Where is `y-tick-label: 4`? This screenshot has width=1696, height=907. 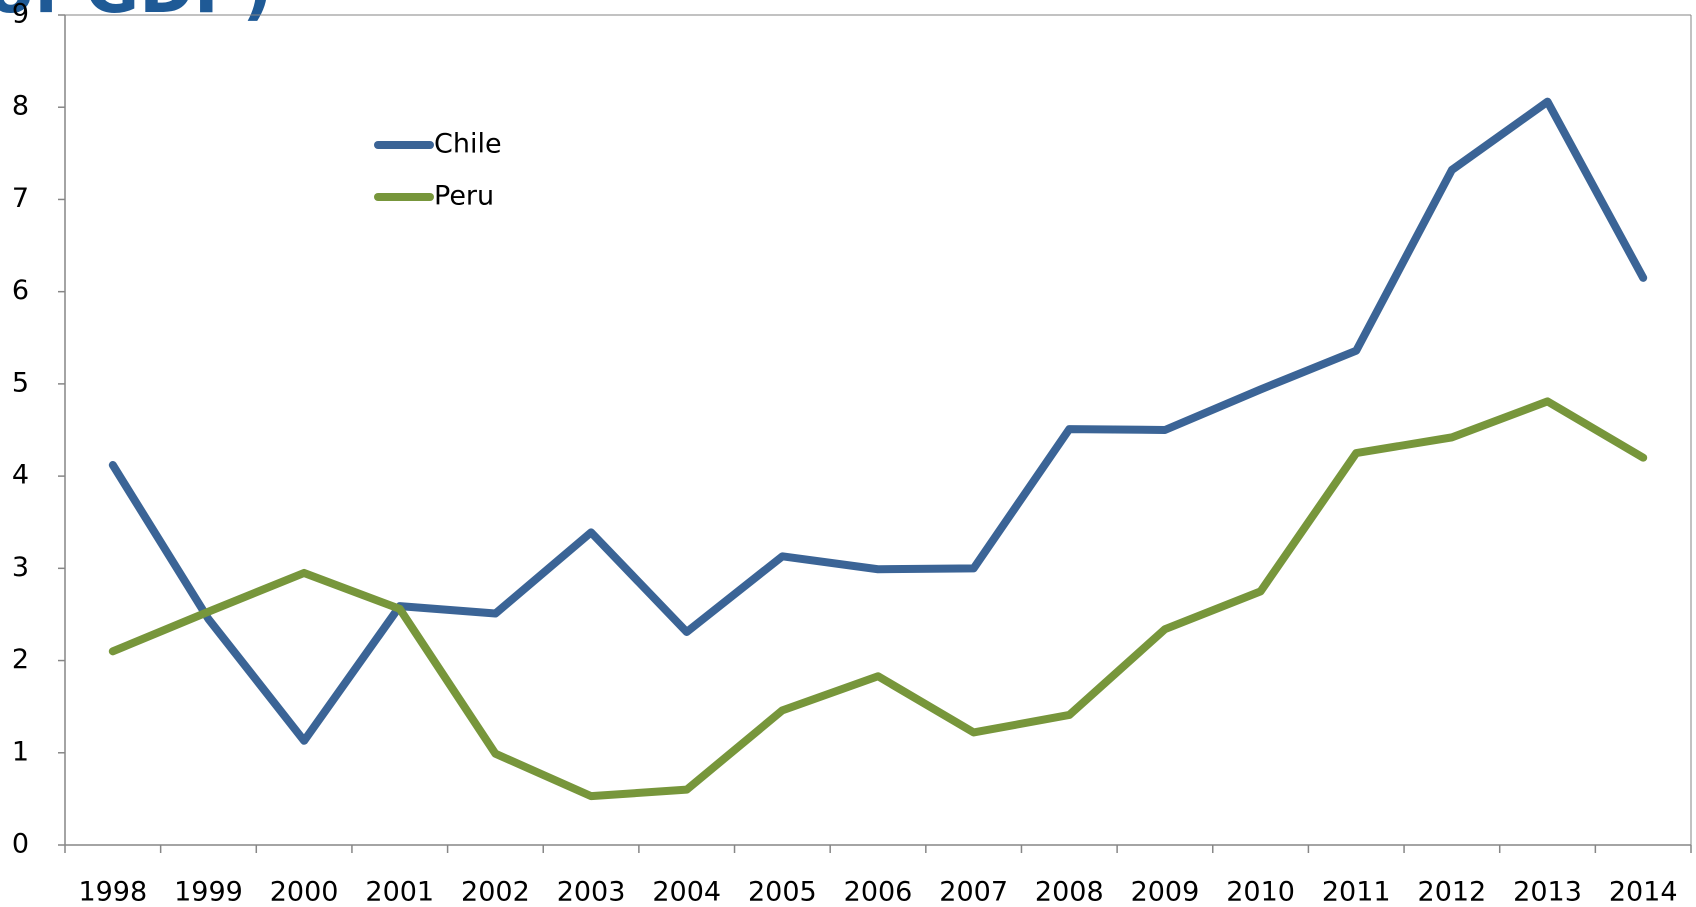
y-tick-label: 4 is located at coordinates (20, 475).